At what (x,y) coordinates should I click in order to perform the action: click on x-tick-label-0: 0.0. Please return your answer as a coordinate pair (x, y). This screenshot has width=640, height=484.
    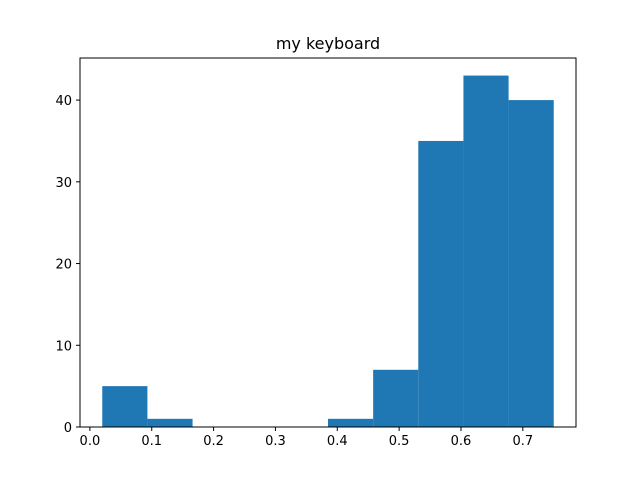
    Looking at the image, I should click on (90, 441).